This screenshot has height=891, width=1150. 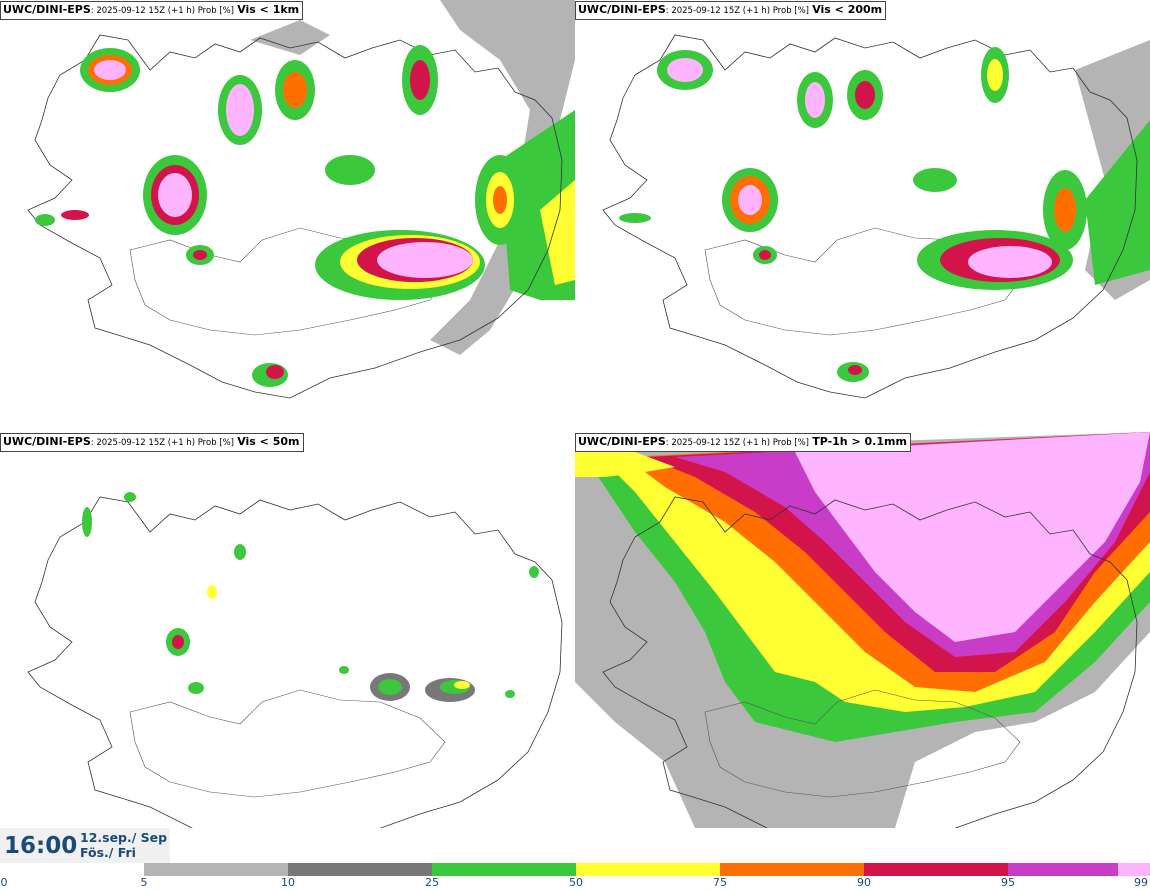 What do you see at coordinates (847, 9) in the screenshot?
I see `parameter-label: Vis < 200m` at bounding box center [847, 9].